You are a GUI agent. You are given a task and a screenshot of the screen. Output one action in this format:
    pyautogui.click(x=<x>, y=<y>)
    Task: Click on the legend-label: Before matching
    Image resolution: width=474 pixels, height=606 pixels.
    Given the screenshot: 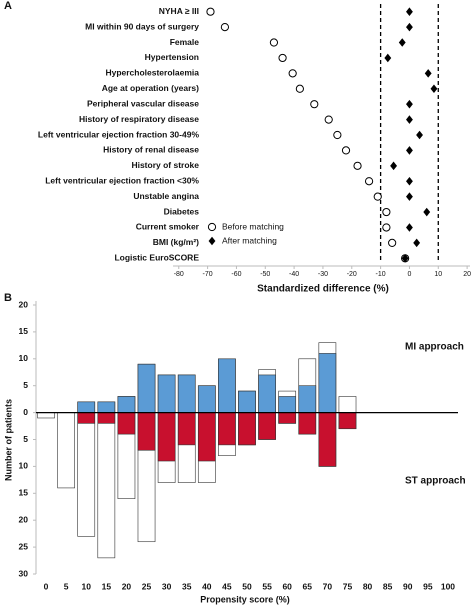 What is the action you would take?
    pyautogui.click(x=253, y=226)
    